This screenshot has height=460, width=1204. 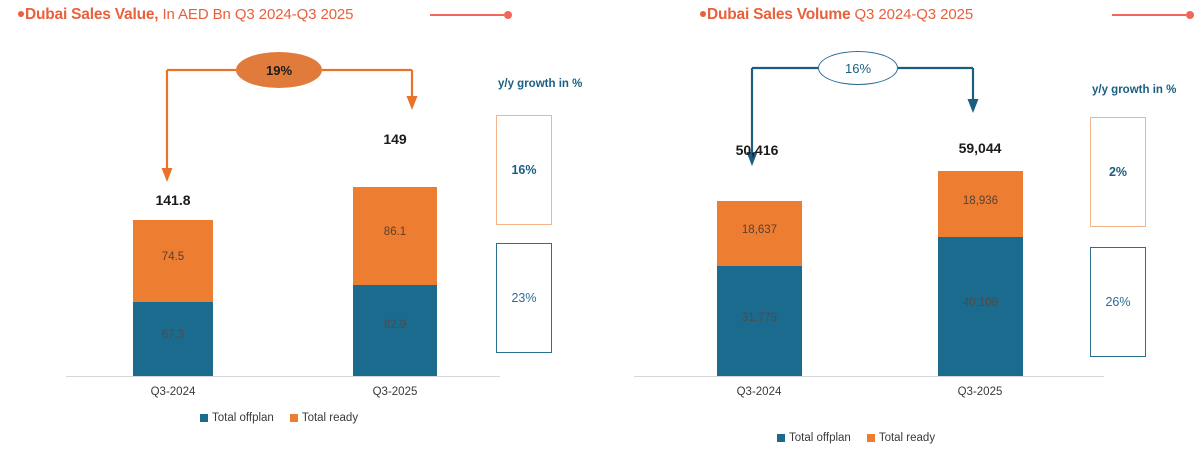 I want to click on bar-segment-ready: 18,936, so click(x=980, y=204).